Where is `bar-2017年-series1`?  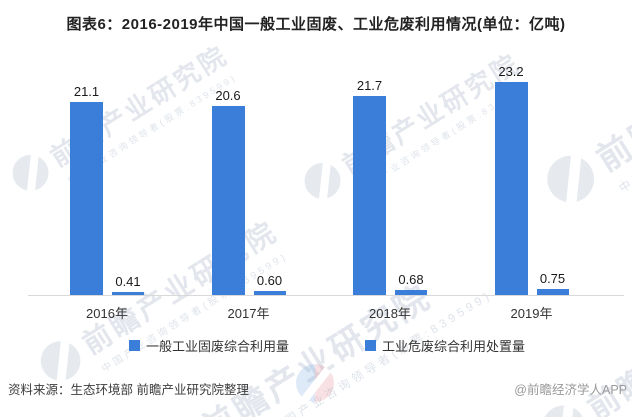 bar-2017年-series1 is located at coordinates (269, 293).